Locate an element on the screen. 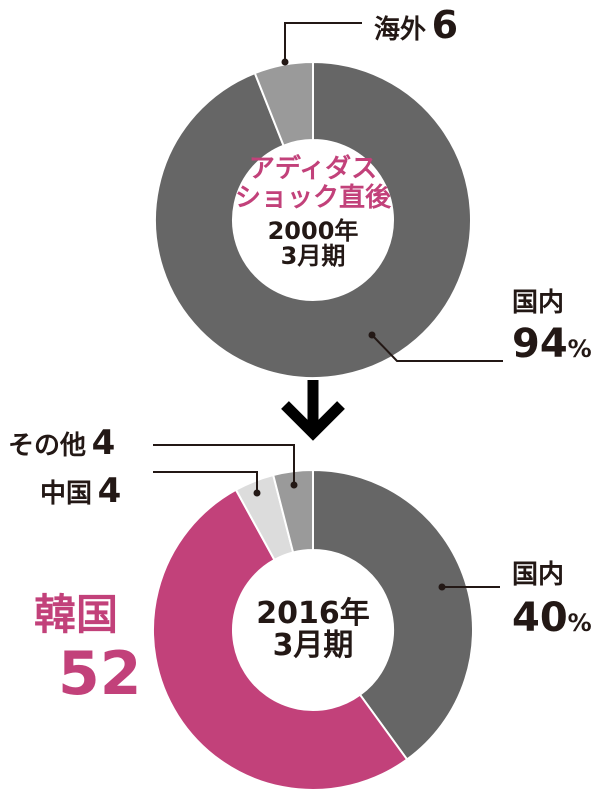 This screenshot has width=600, height=794. center-caption-2016: 2016年 3月期 is located at coordinates (313, 629).